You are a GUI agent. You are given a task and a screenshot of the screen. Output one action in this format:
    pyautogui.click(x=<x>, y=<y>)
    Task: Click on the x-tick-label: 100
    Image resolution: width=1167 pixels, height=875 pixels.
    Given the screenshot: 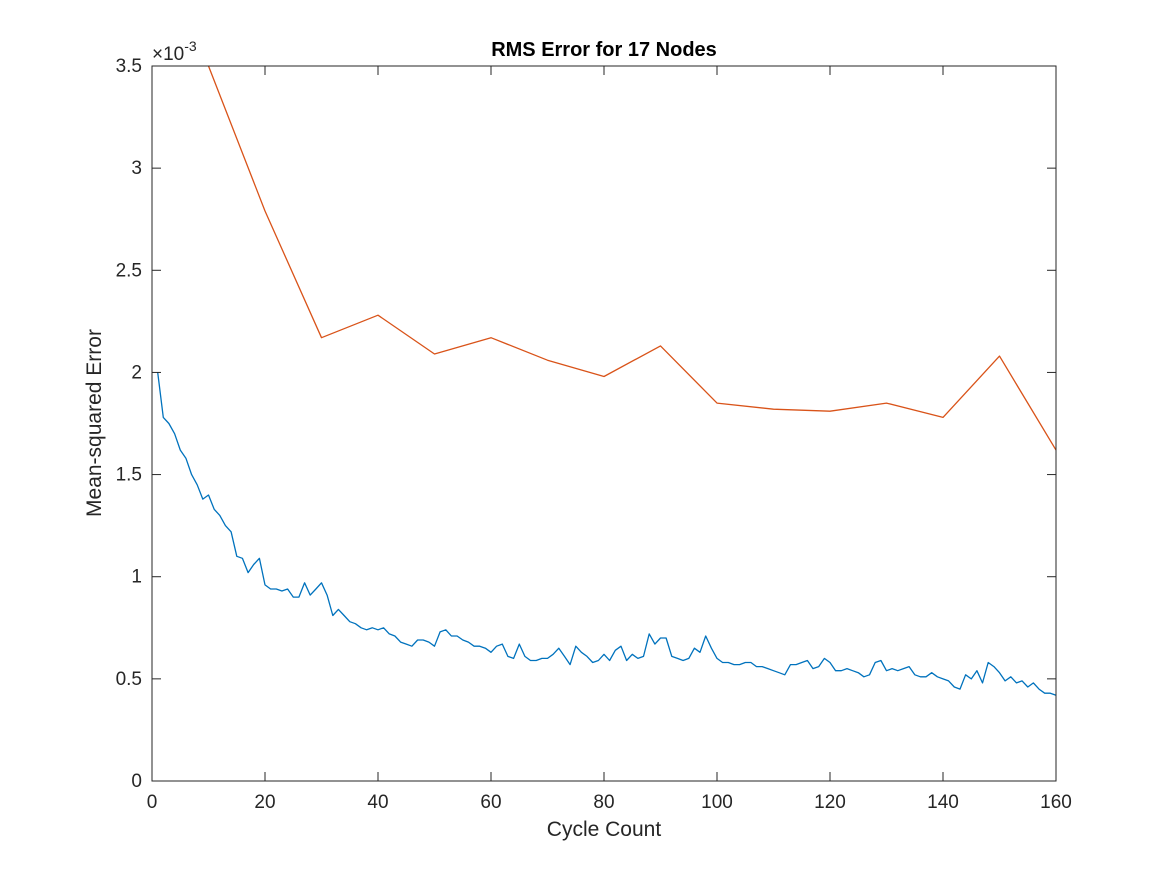 What is the action you would take?
    pyautogui.click(x=717, y=802)
    